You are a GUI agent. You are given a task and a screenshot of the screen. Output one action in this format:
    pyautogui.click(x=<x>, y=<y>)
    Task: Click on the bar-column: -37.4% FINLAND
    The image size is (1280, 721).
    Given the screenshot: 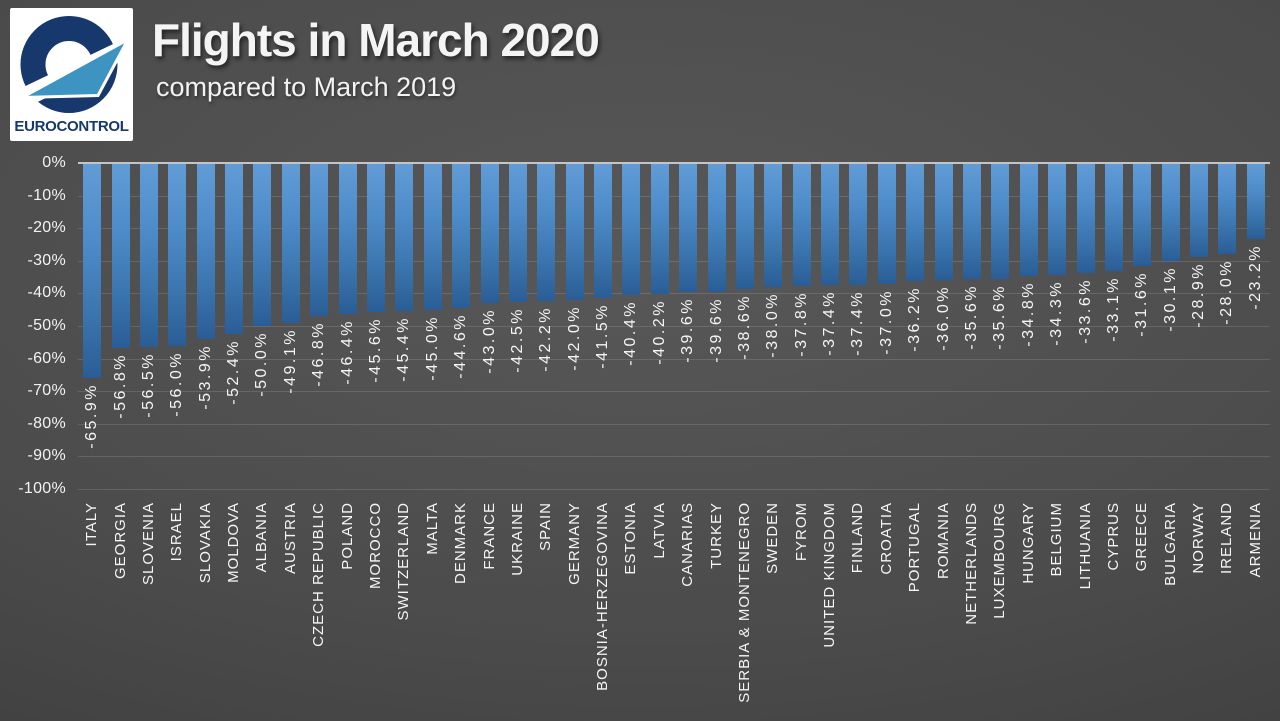 What is the action you would take?
    pyautogui.click(x=858, y=442)
    